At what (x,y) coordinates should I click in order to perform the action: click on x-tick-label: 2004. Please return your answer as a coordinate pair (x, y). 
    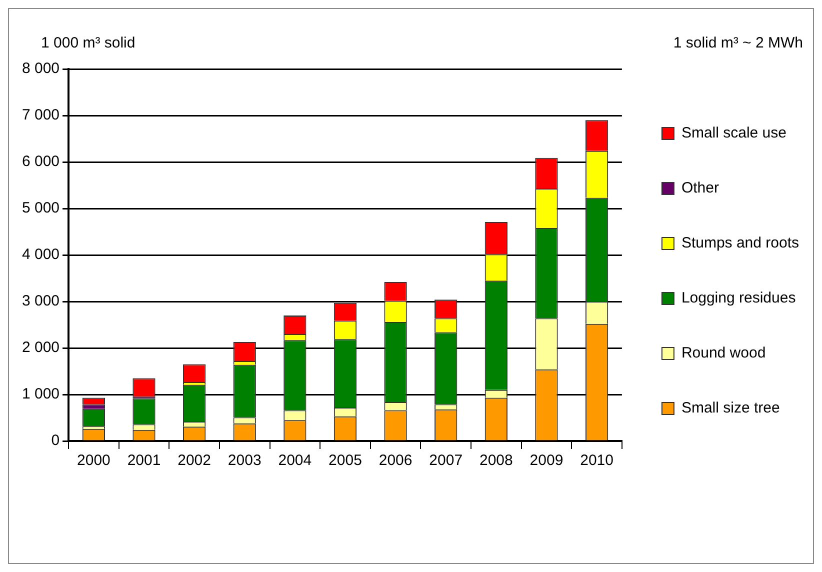
    Looking at the image, I should click on (295, 461).